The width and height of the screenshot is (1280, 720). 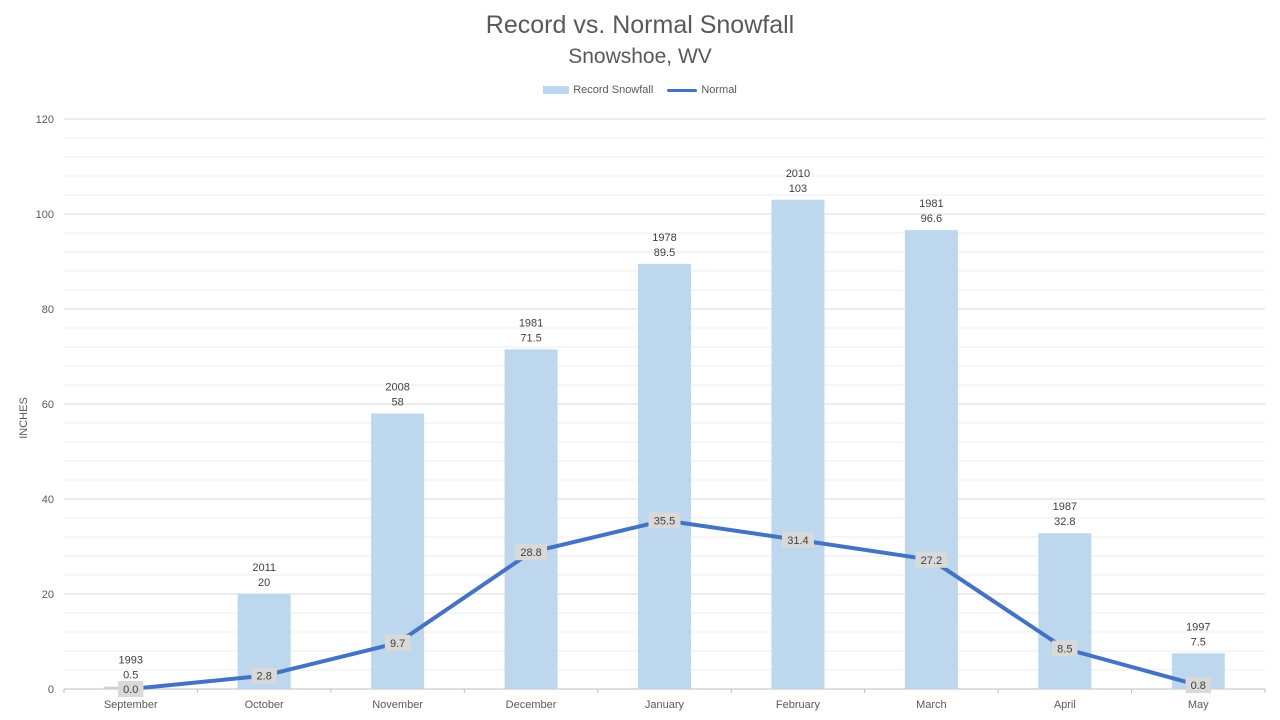 I want to click on x-tick-label: April, so click(x=1065, y=705).